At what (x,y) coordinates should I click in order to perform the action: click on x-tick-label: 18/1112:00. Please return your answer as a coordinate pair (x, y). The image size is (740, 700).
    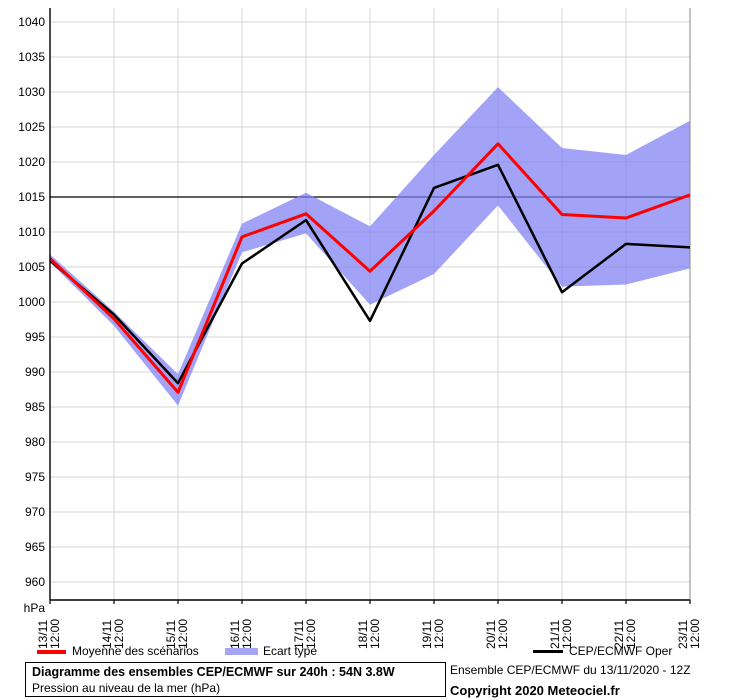
    Looking at the image, I should click on (369, 634).